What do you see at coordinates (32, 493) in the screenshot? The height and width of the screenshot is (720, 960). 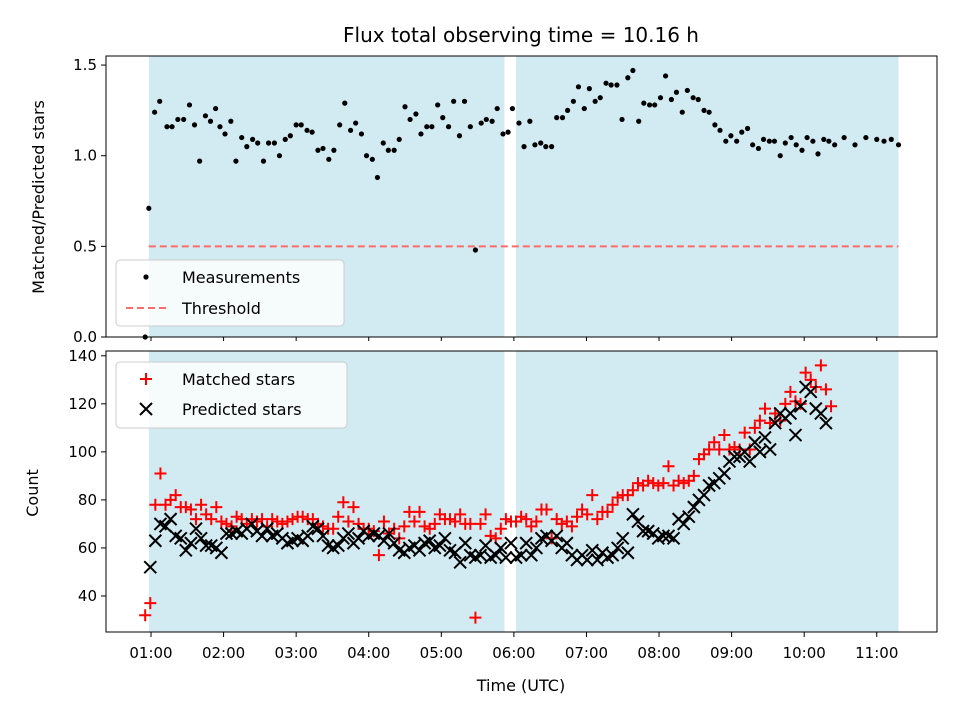 I see `bottom-y-axis-label: Count` at bounding box center [32, 493].